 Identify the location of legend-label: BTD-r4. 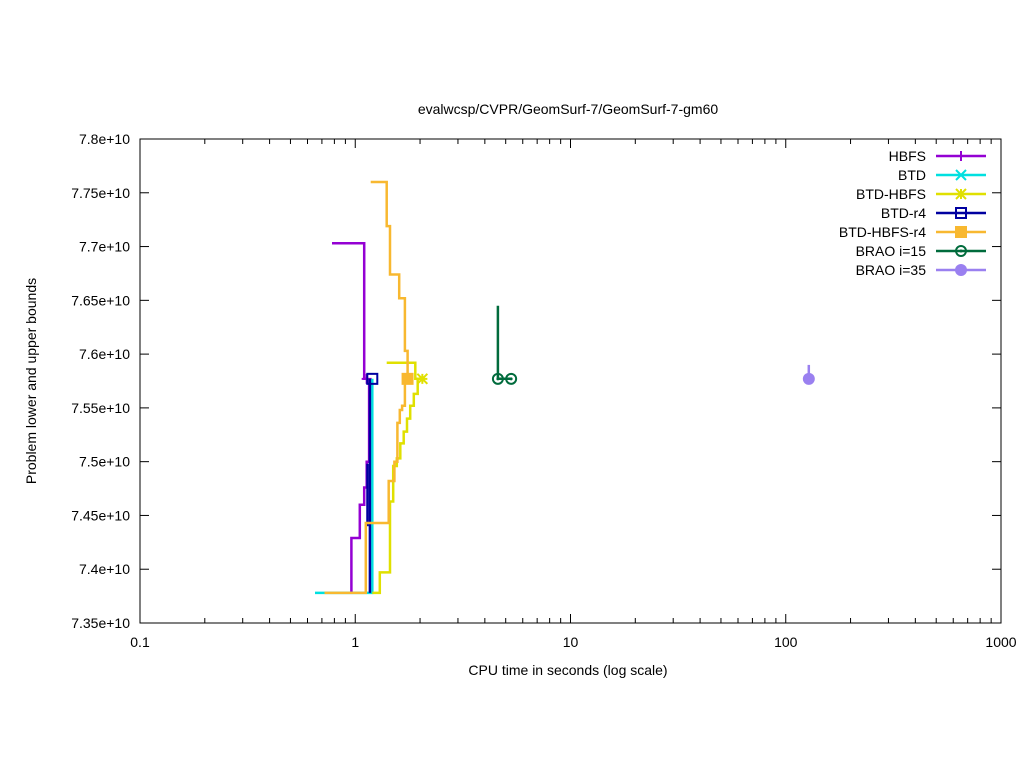
(903, 213).